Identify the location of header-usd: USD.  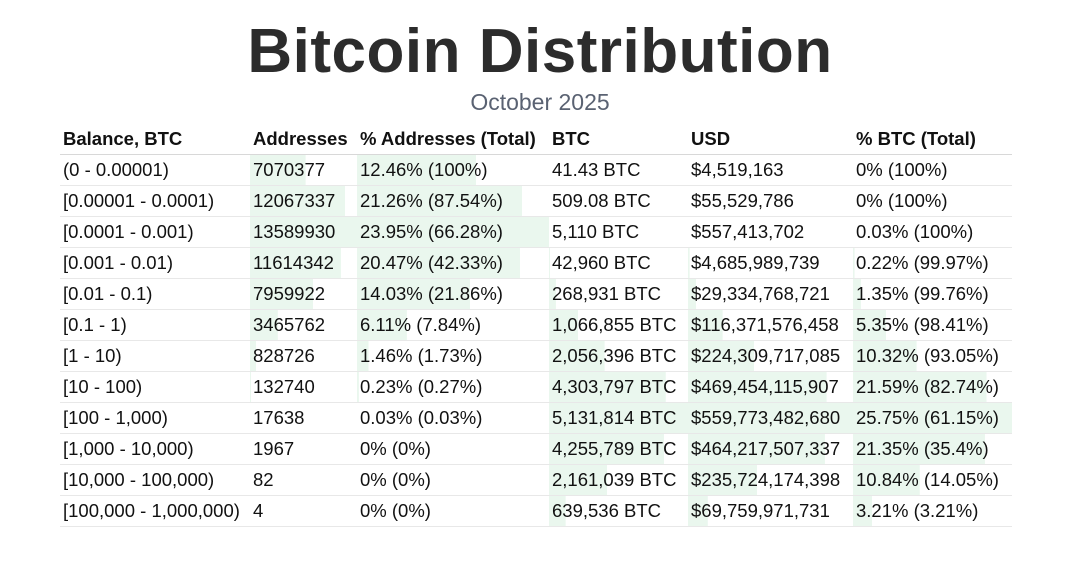
(770, 139).